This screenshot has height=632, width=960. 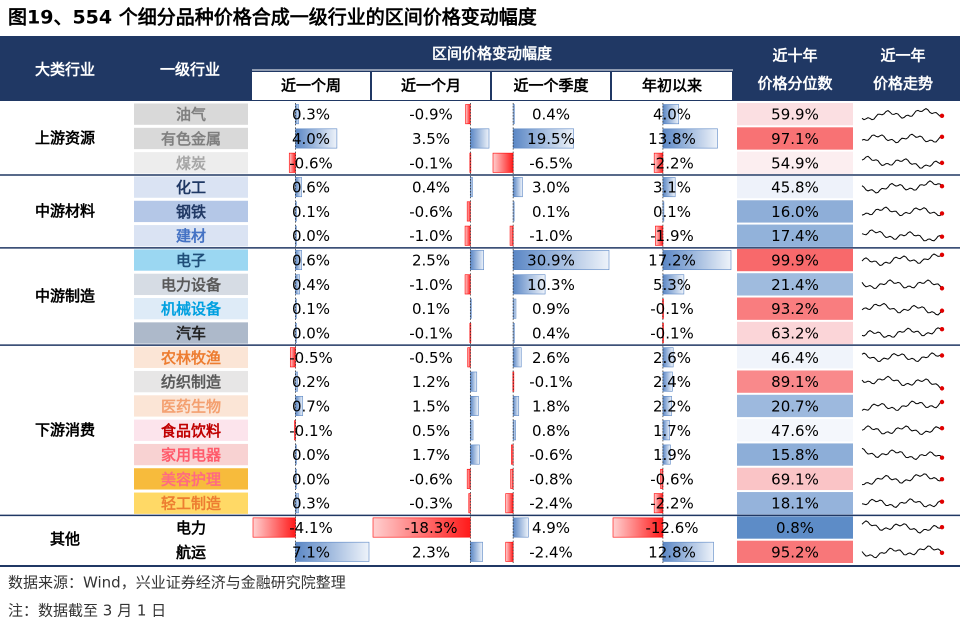 What do you see at coordinates (431, 86) in the screenshot?
I see `header-cell: 近一个月` at bounding box center [431, 86].